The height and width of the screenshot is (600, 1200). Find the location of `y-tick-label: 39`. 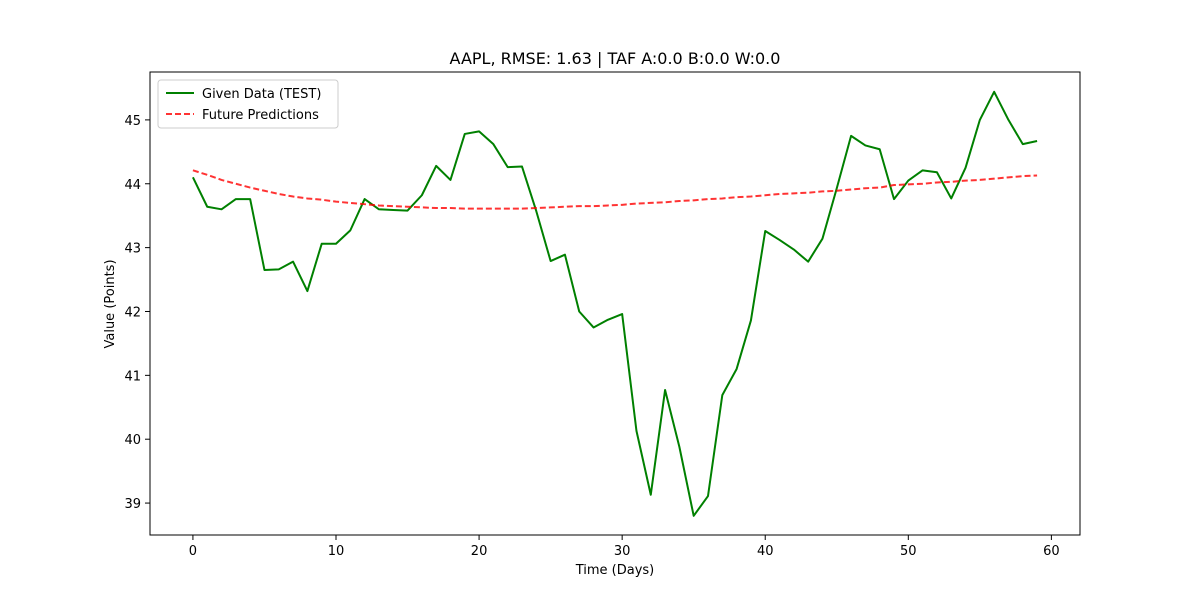

y-tick-label: 39 is located at coordinates (132, 504).